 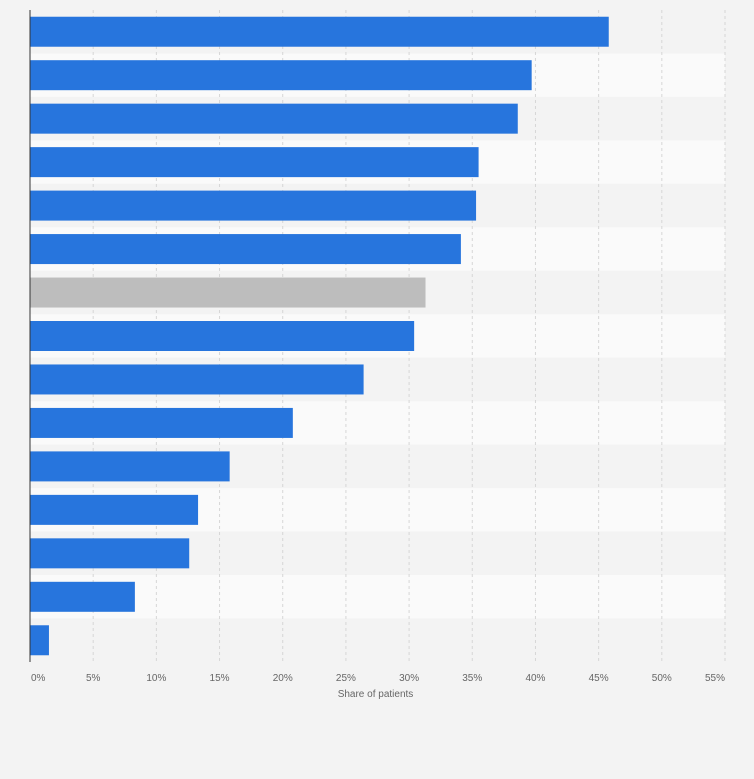 What do you see at coordinates (715, 678) in the screenshot?
I see `x-tick-label: 55%` at bounding box center [715, 678].